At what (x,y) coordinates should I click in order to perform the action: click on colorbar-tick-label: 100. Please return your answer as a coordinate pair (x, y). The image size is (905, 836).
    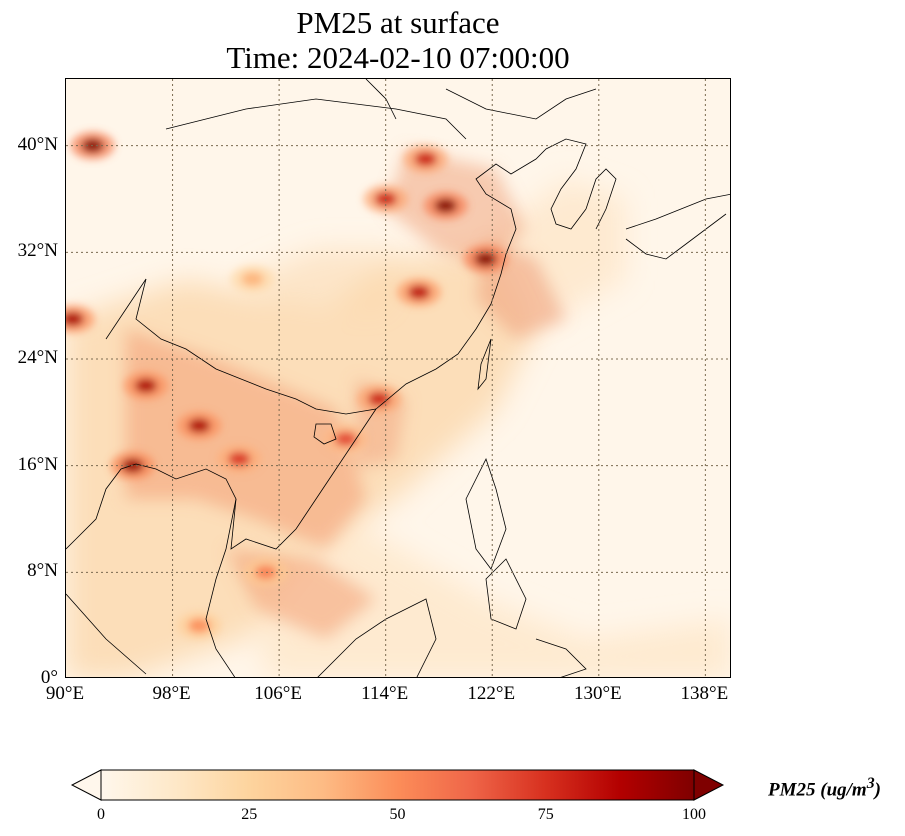
    Looking at the image, I should click on (694, 814).